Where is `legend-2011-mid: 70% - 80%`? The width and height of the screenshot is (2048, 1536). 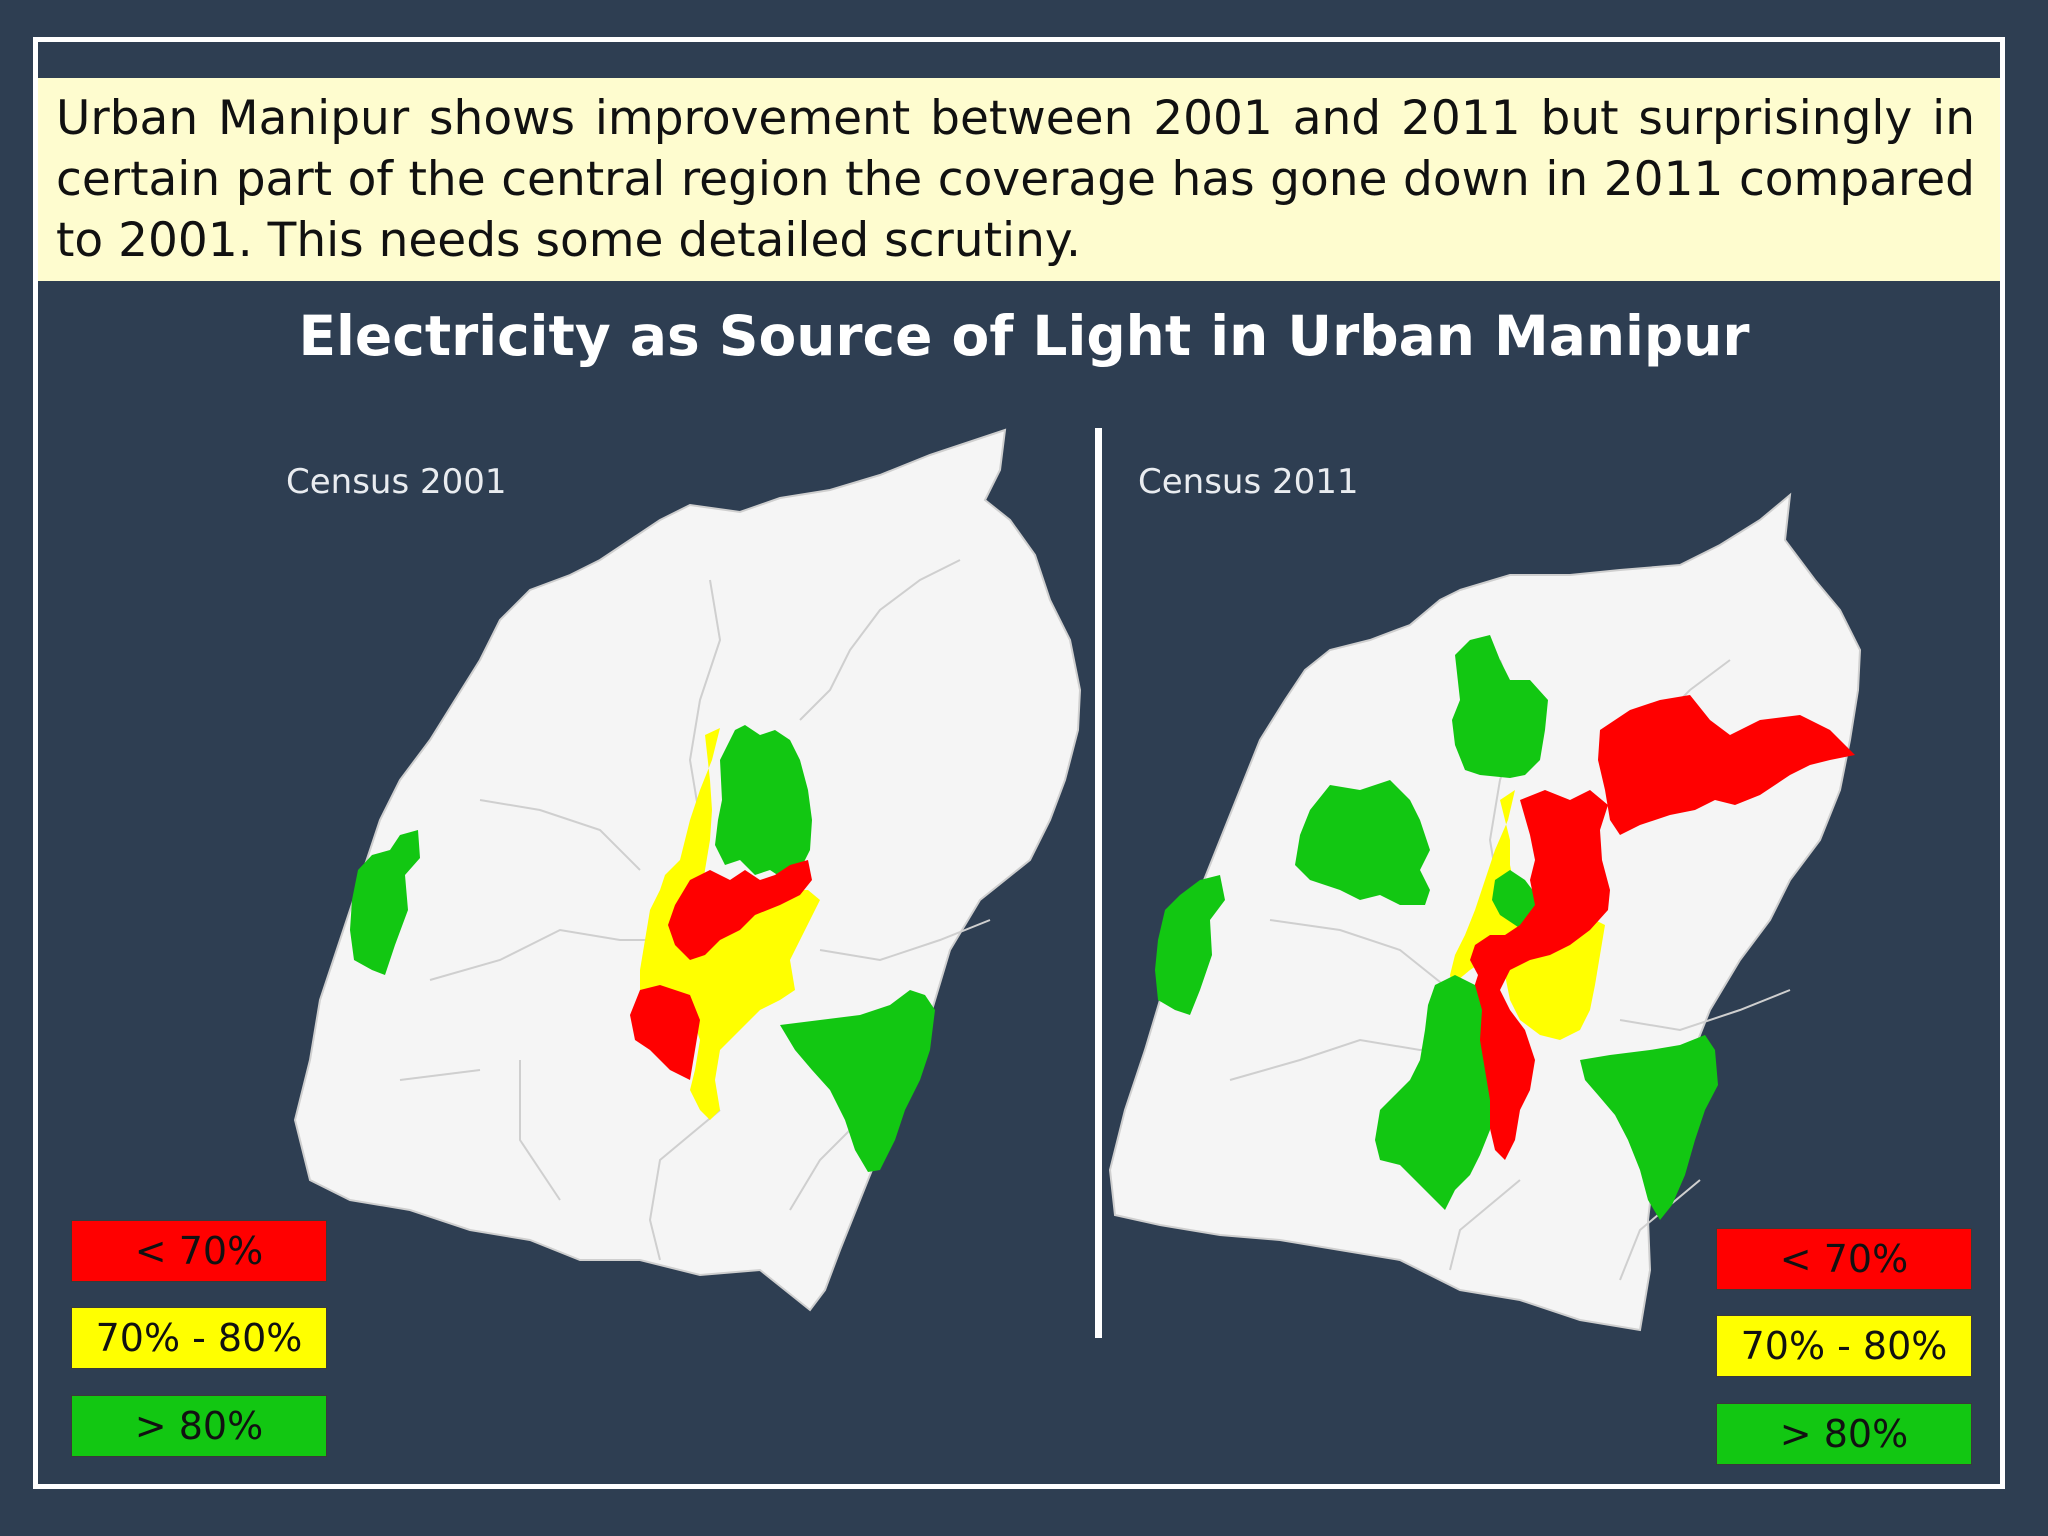 legend-2011-mid: 70% - 80% is located at coordinates (1844, 1346).